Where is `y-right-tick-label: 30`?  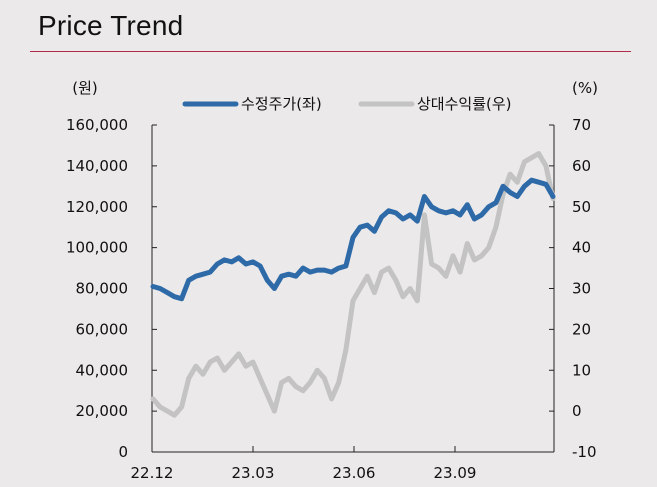 y-right-tick-label: 30 is located at coordinates (581, 289).